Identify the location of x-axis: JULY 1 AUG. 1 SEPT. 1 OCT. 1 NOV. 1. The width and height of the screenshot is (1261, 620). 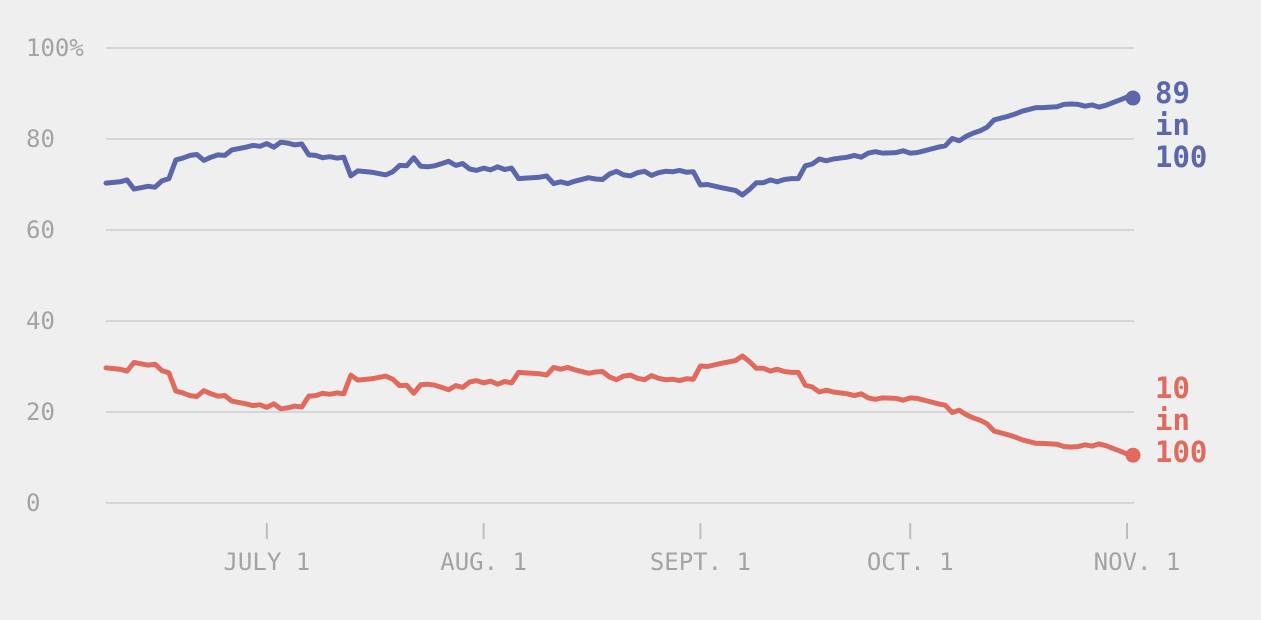
(701, 549).